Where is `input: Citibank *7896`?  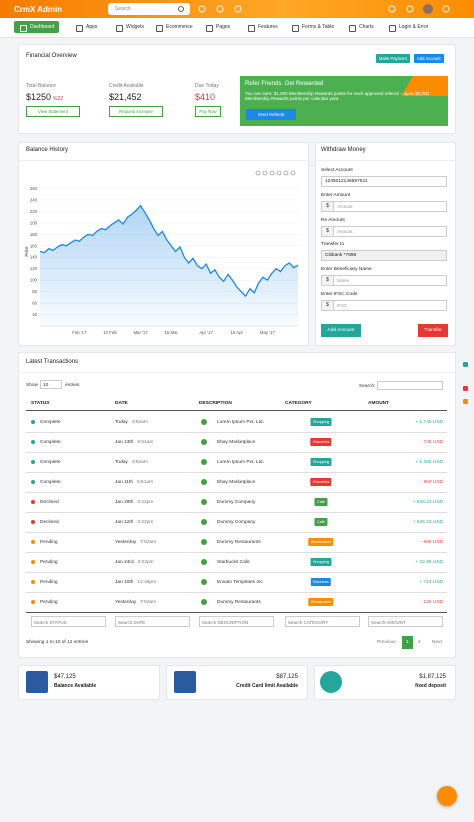 input: Citibank *7896 is located at coordinates (384, 255).